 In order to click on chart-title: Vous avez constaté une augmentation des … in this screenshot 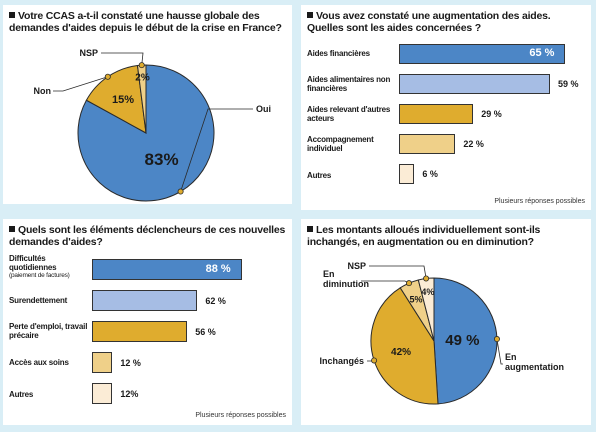, I will do `click(446, 22)`.